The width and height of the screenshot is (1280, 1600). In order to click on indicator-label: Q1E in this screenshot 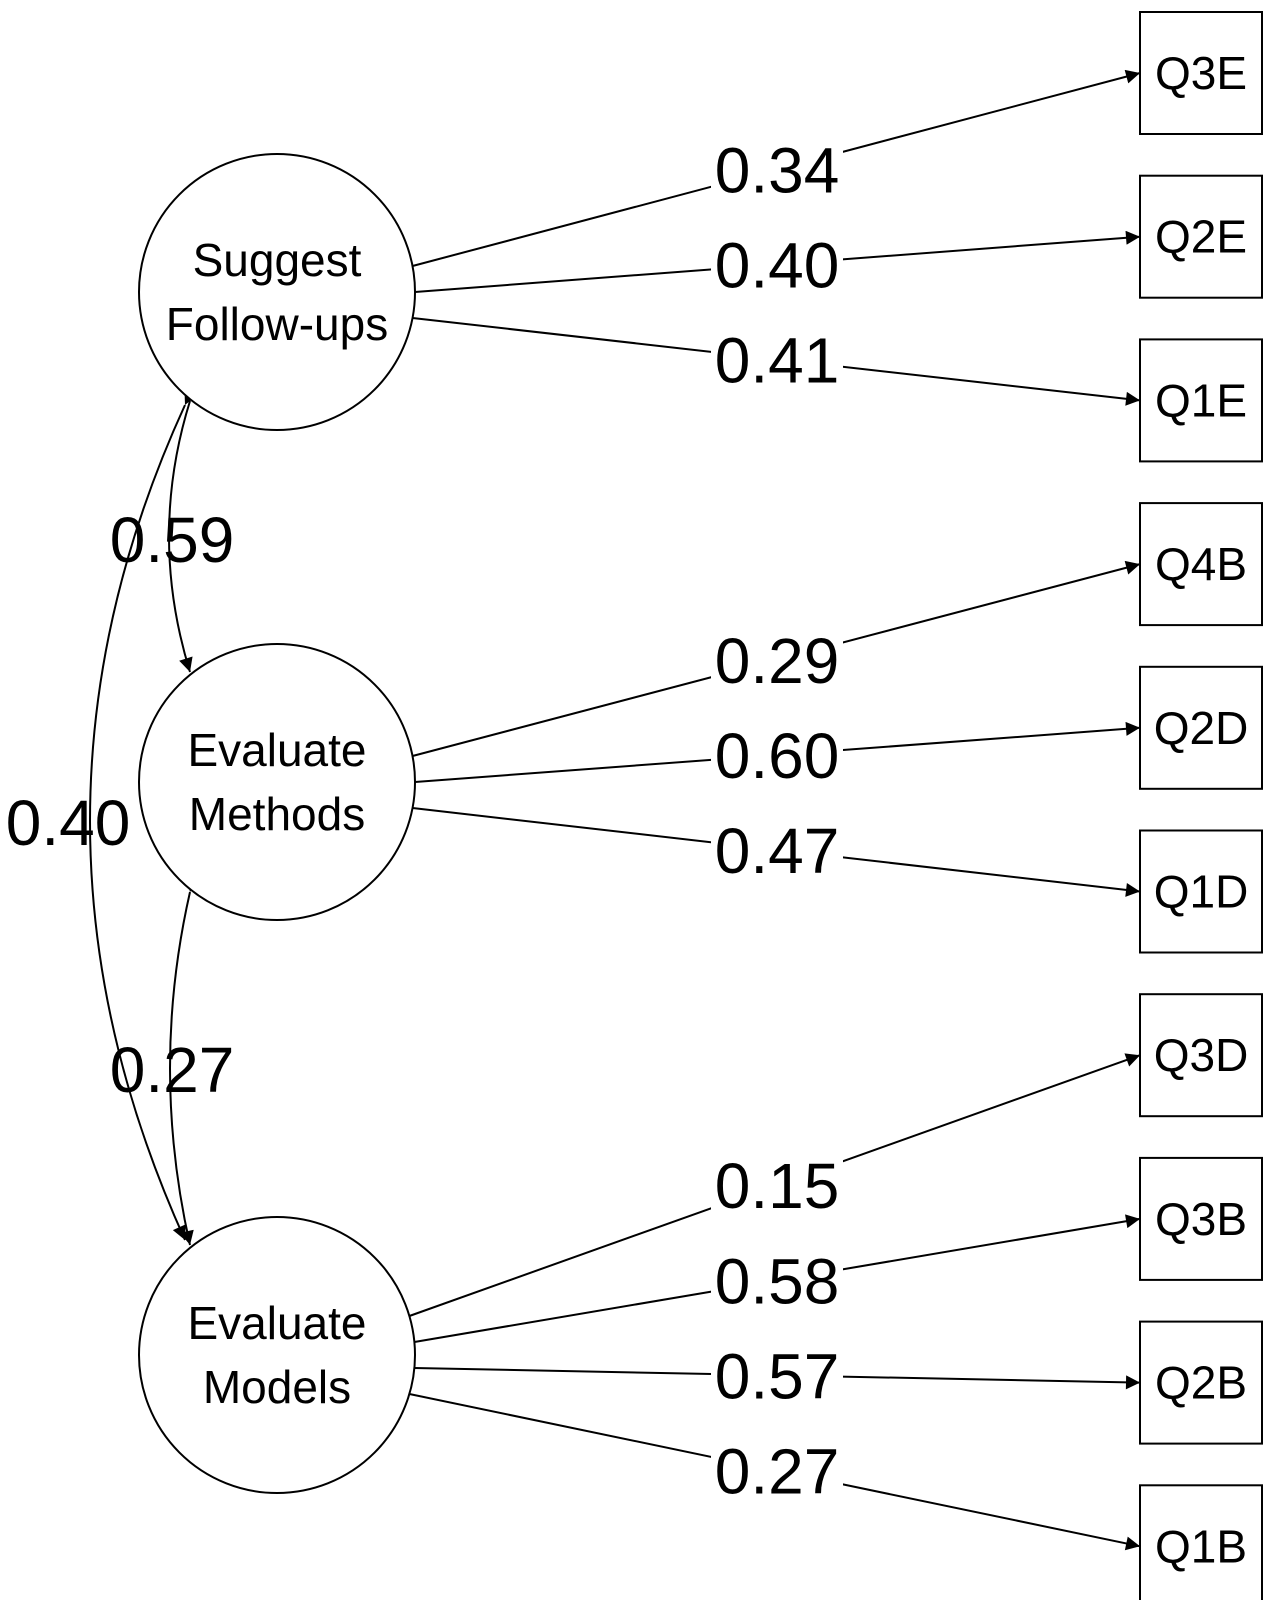, I will do `click(1201, 400)`.